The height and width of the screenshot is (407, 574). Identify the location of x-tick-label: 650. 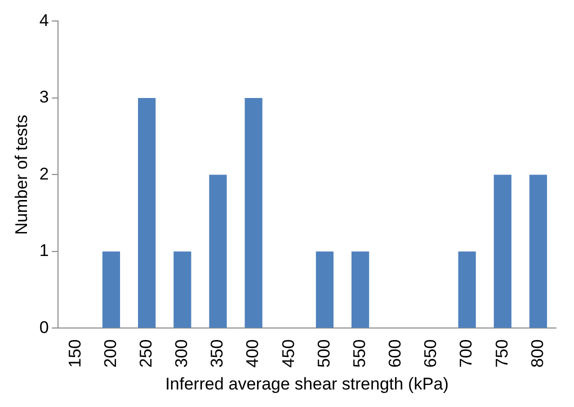
(430, 353).